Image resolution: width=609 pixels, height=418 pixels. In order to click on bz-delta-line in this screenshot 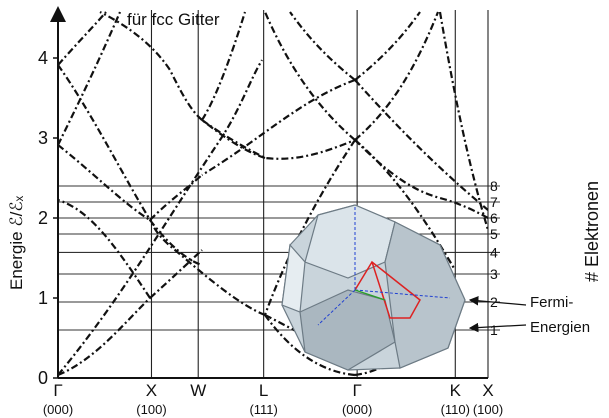, I will do `click(370, 295)`.